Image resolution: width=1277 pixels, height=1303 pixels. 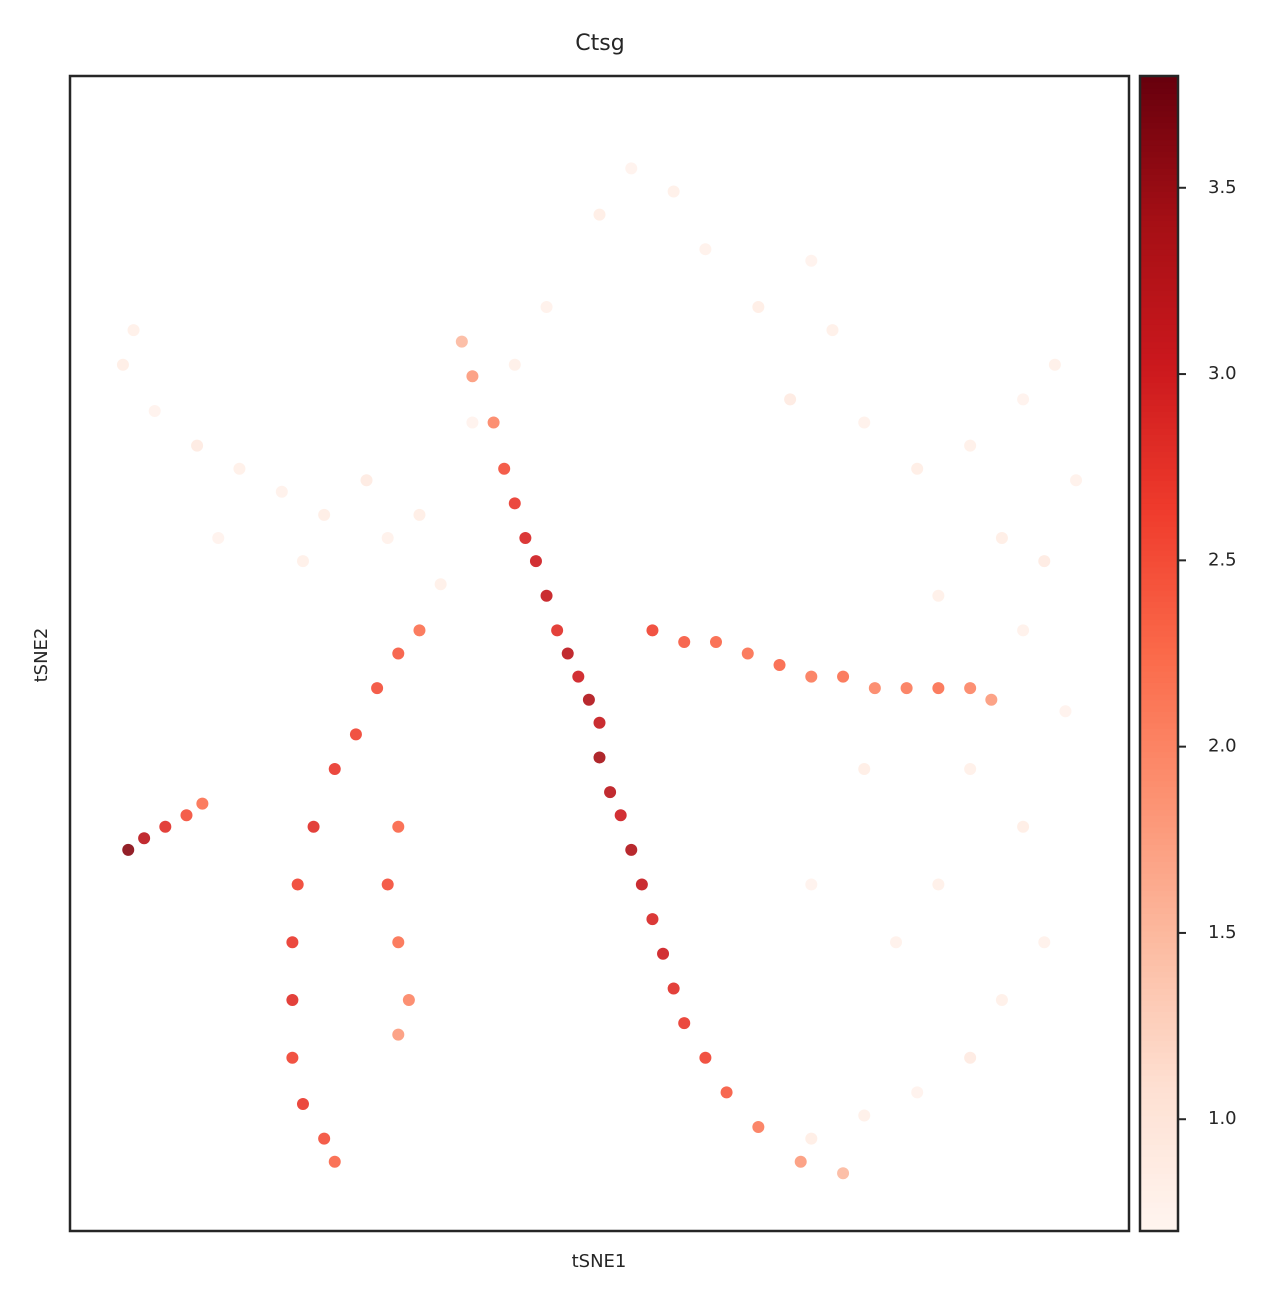 I want to click on y-axis-label: tSNE2, so click(x=41, y=655).